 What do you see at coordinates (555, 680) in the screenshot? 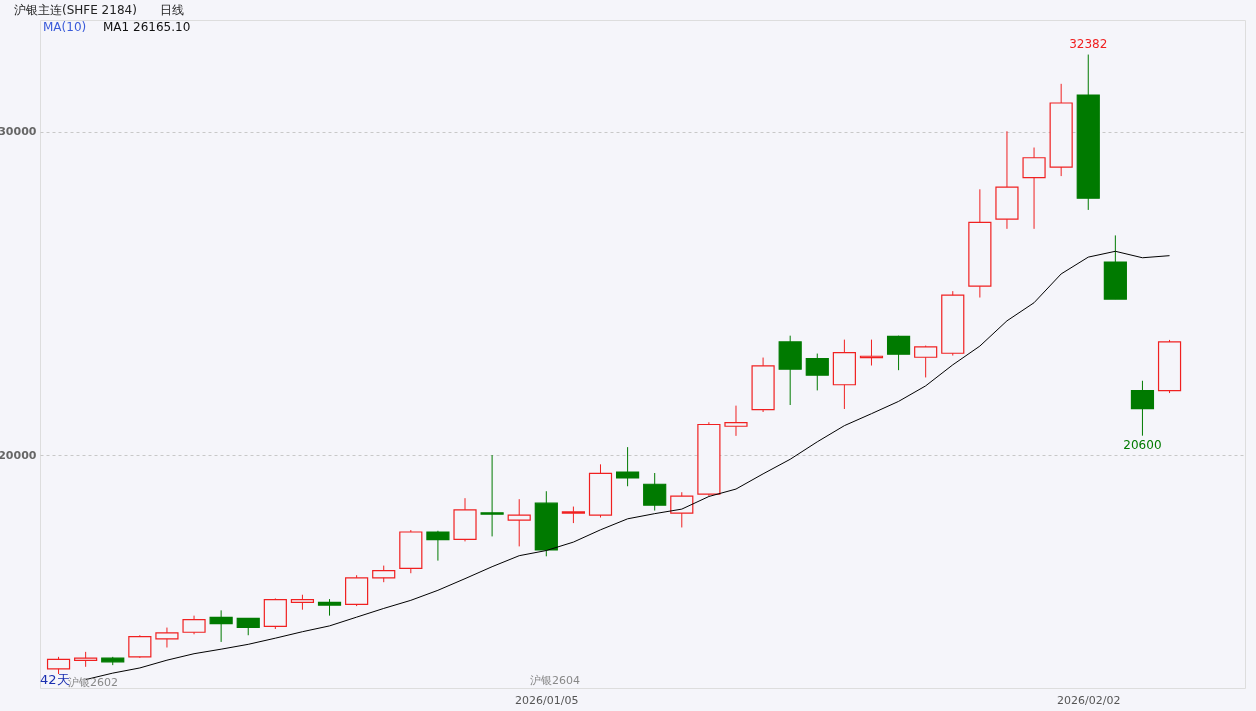
I see `annotation: 沪银2604` at bounding box center [555, 680].